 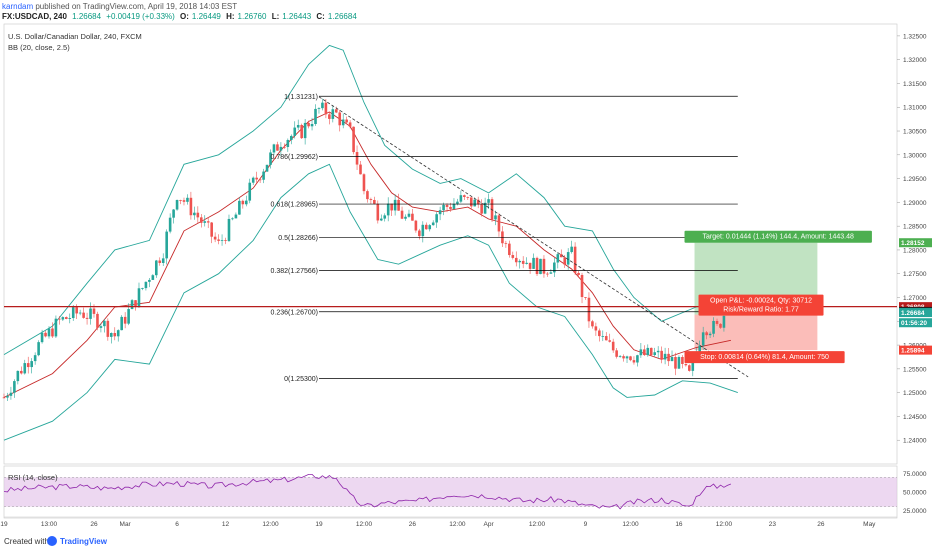 What do you see at coordinates (915, 179) in the screenshot?
I see `y-tick-label: 1.29500` at bounding box center [915, 179].